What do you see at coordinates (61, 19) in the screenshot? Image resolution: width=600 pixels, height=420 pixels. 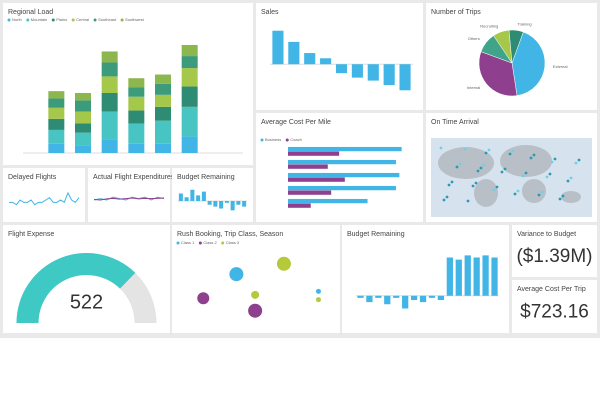 I see `legend-label: Plains` at bounding box center [61, 19].